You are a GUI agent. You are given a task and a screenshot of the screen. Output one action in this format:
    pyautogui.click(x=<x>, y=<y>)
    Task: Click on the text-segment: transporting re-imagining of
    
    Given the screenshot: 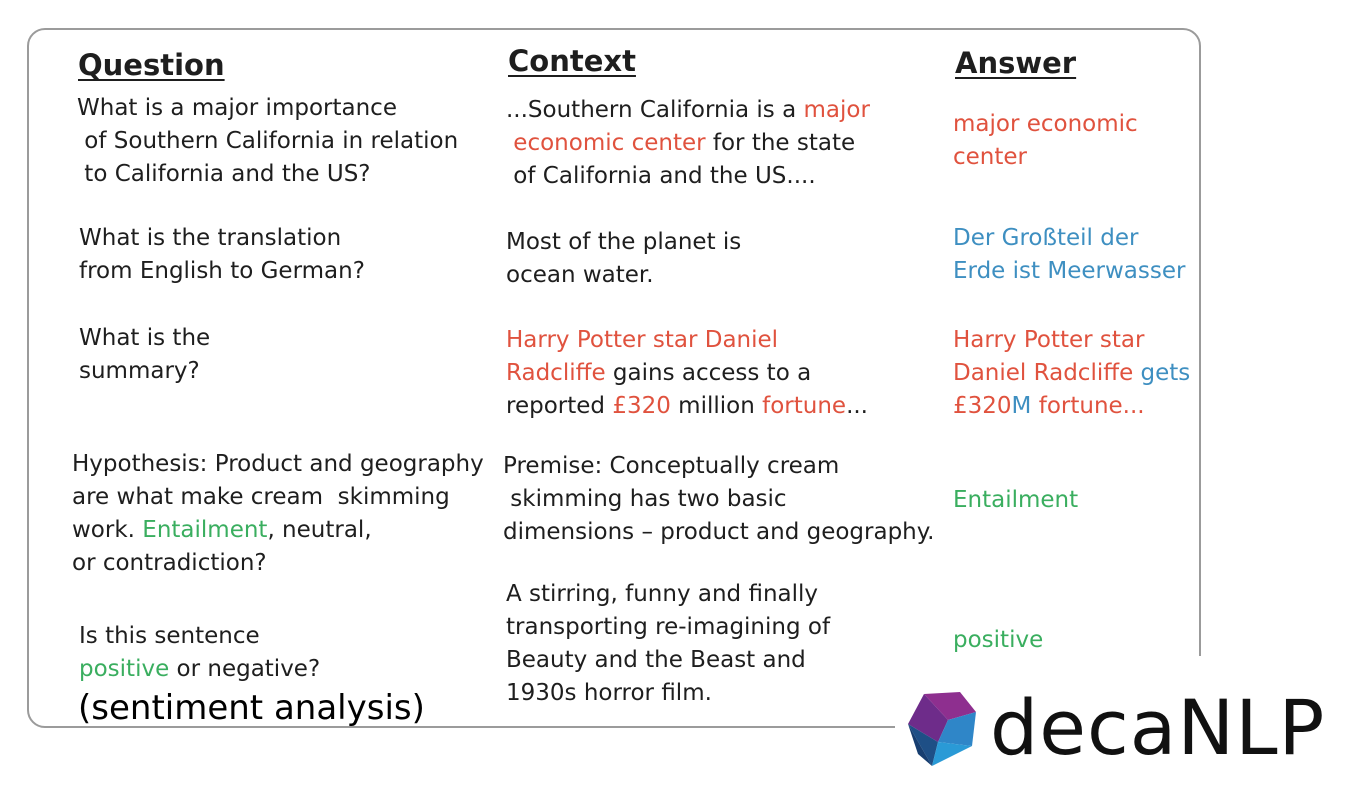 What is the action you would take?
    pyautogui.click(x=668, y=627)
    